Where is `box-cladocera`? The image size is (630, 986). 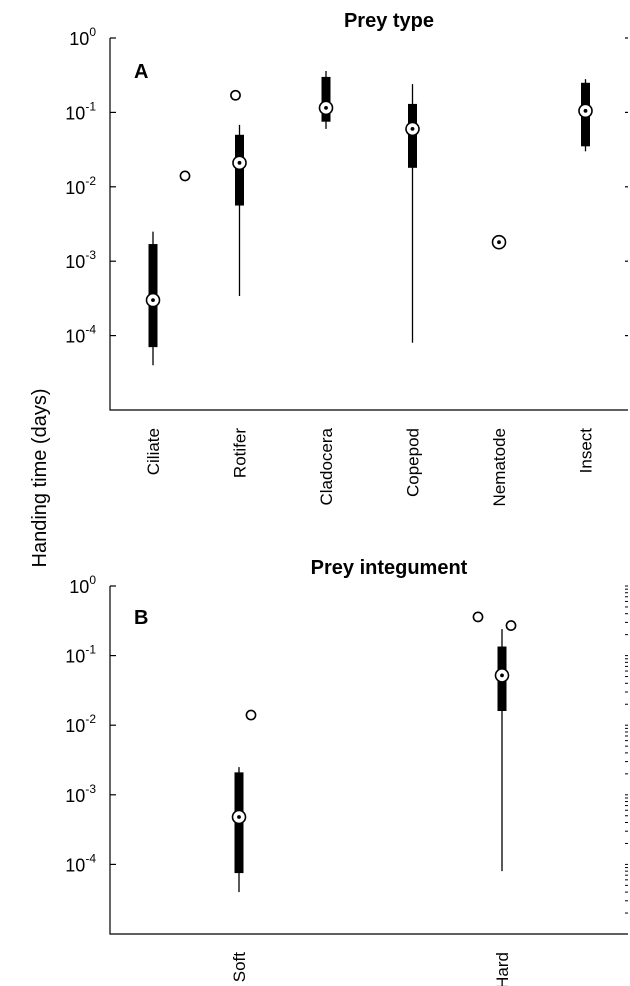
box-cladocera is located at coordinates (326, 100).